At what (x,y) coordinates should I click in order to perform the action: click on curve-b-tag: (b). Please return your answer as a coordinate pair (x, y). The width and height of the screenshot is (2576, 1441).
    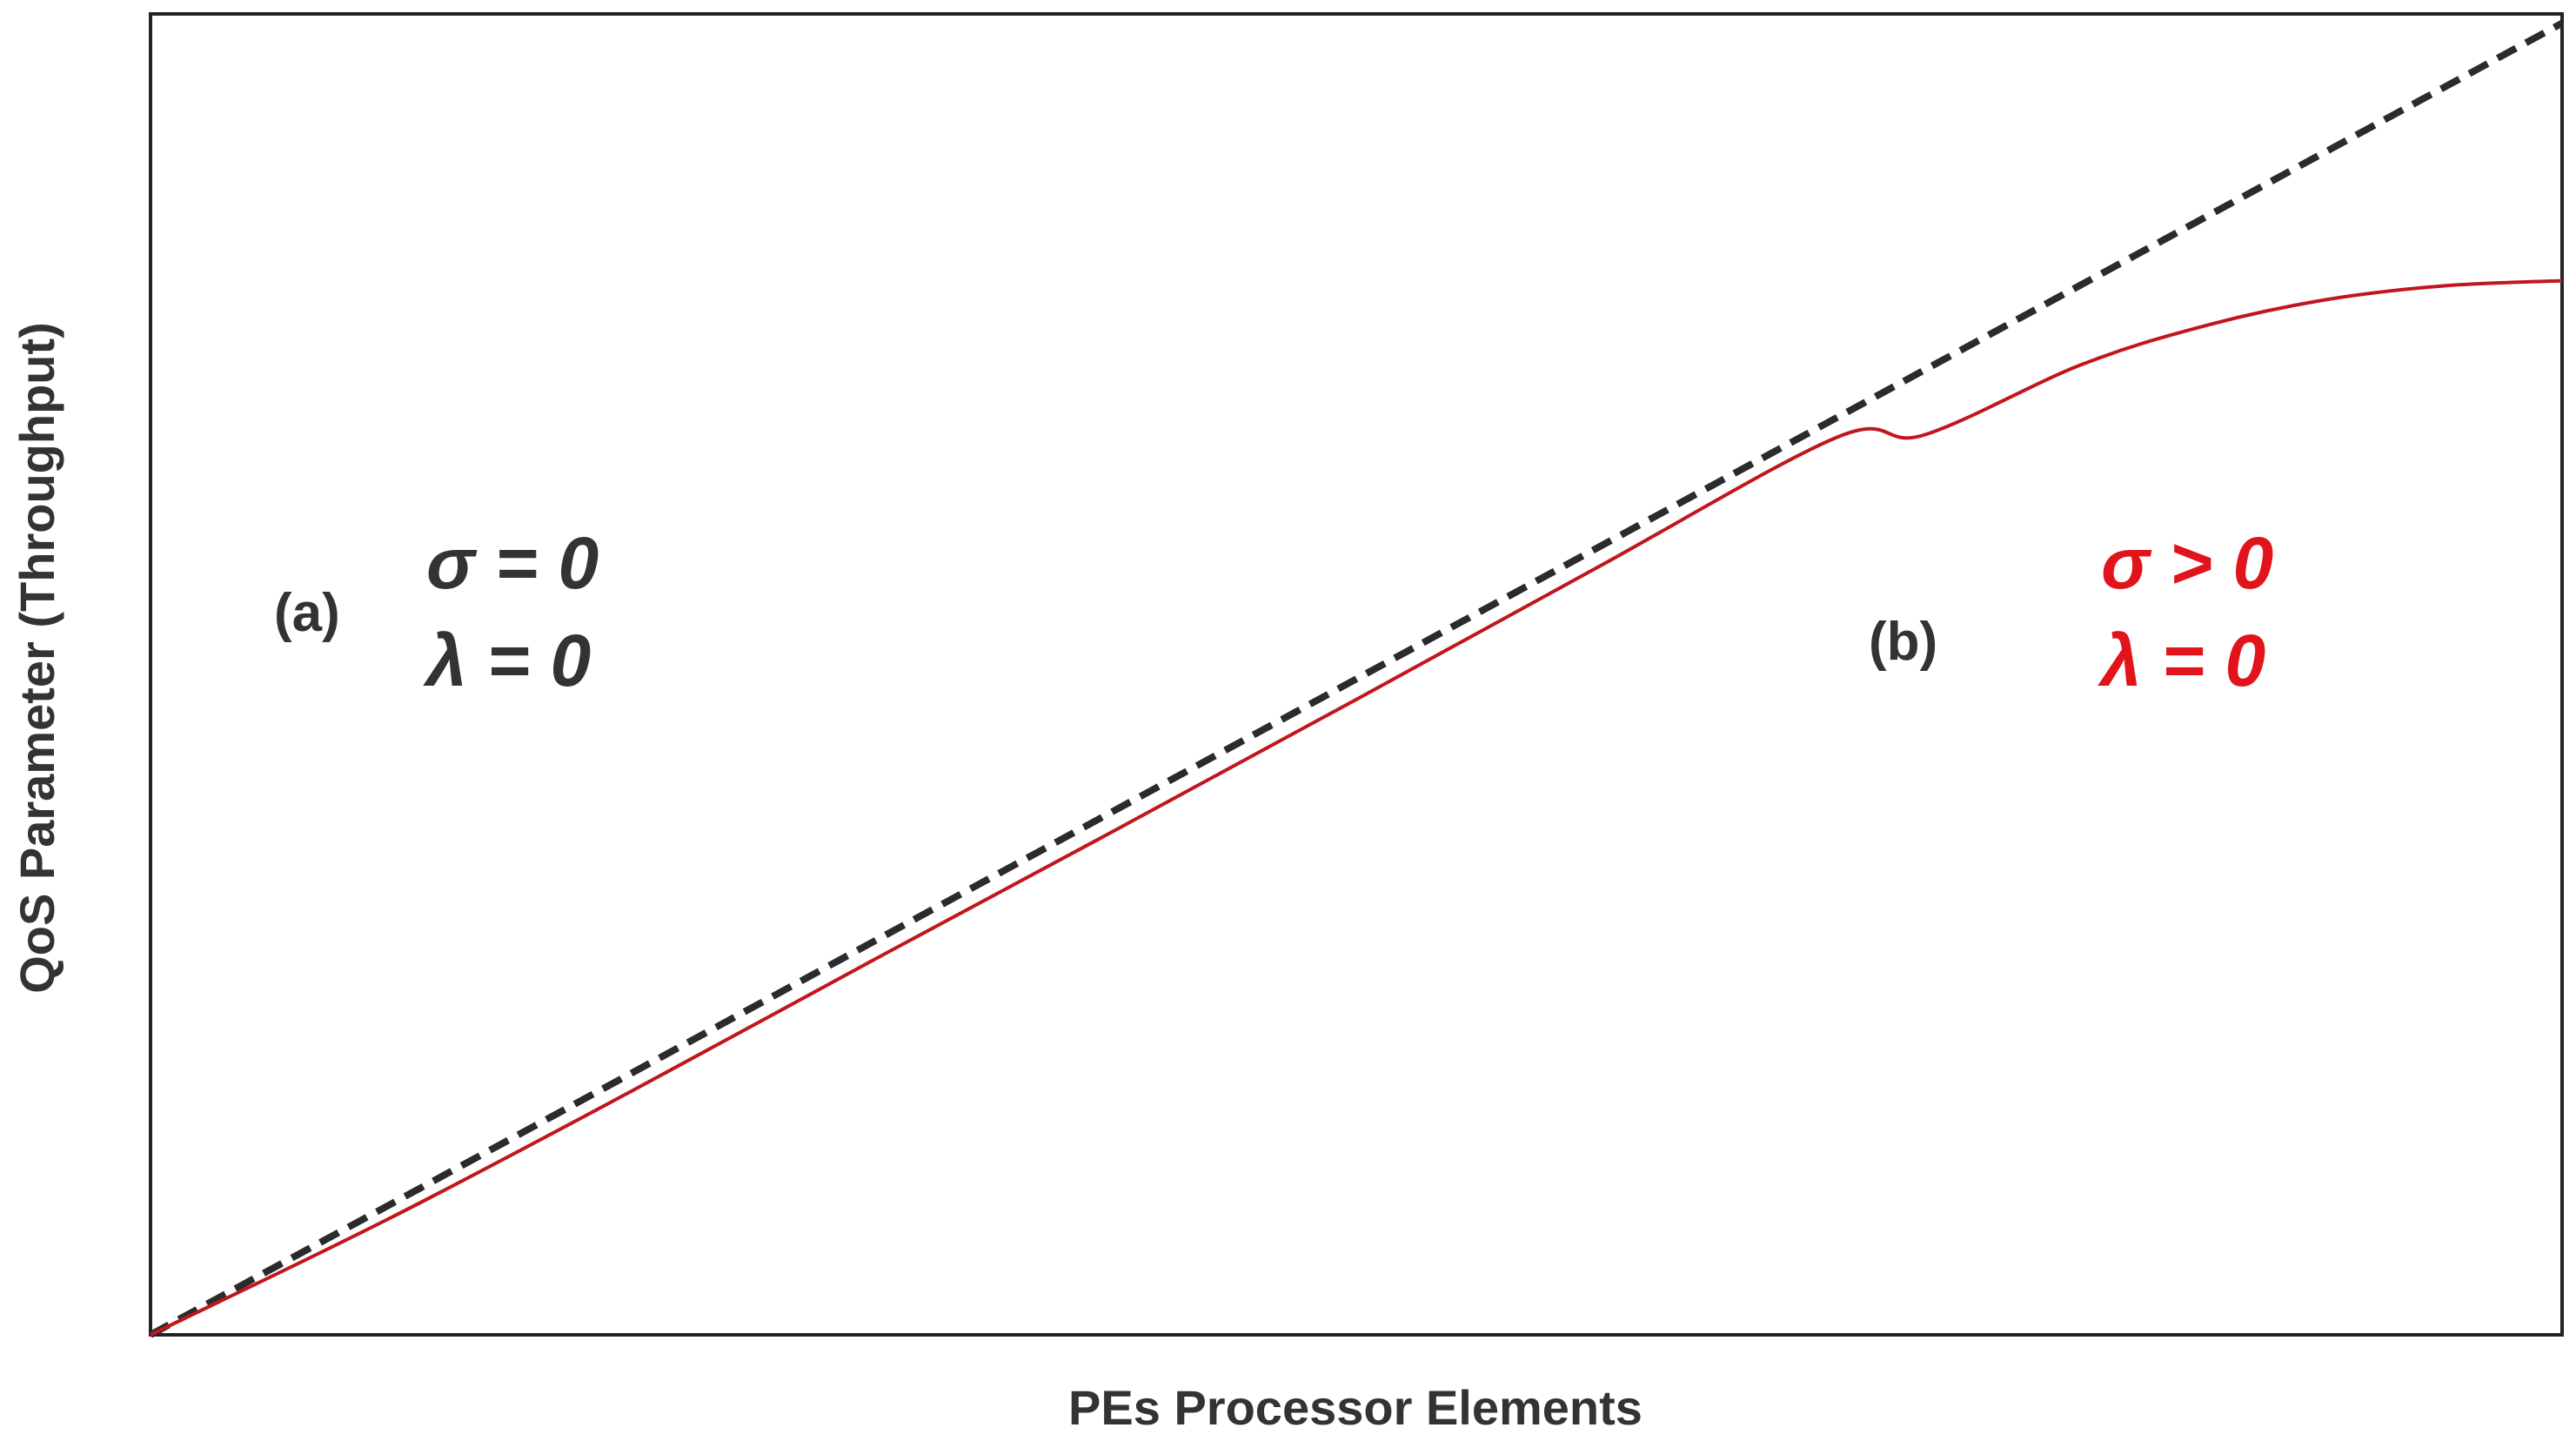
    Looking at the image, I should click on (1903, 642).